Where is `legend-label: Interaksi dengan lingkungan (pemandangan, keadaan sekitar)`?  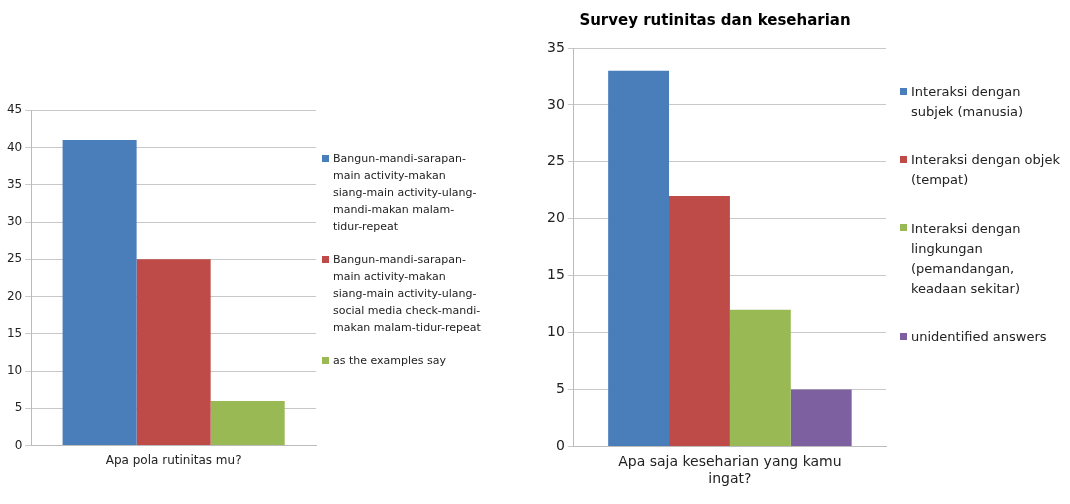 legend-label: Interaksi dengan lingkungan (pemandangan, keadaan sekitar) is located at coordinates (966, 258).